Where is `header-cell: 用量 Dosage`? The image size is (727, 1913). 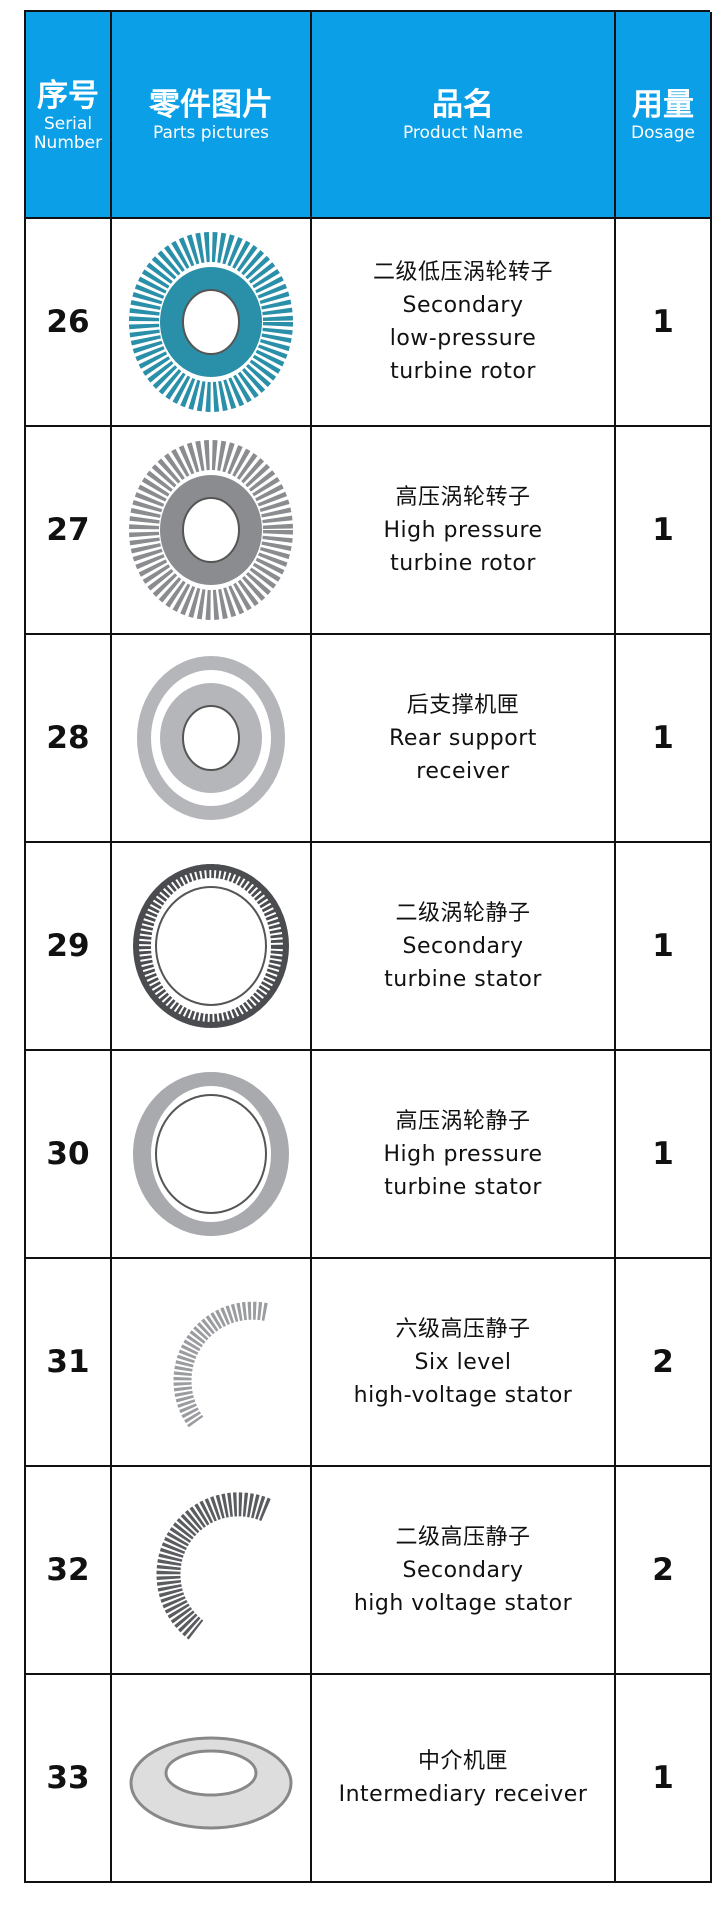
header-cell: 用量 Dosage is located at coordinates (664, 115).